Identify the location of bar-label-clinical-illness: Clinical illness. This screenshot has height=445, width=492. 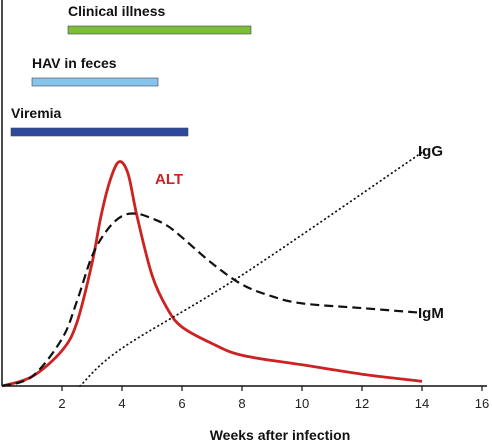
(116, 11).